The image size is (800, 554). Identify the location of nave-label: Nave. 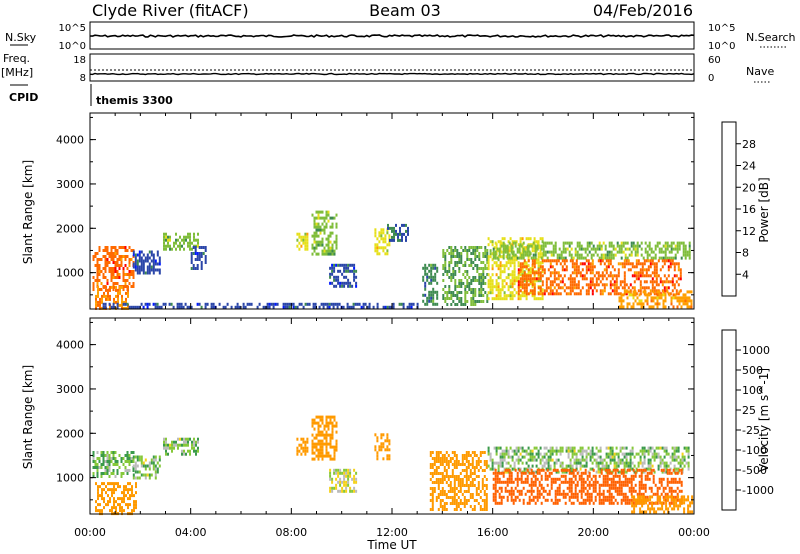
(760, 71).